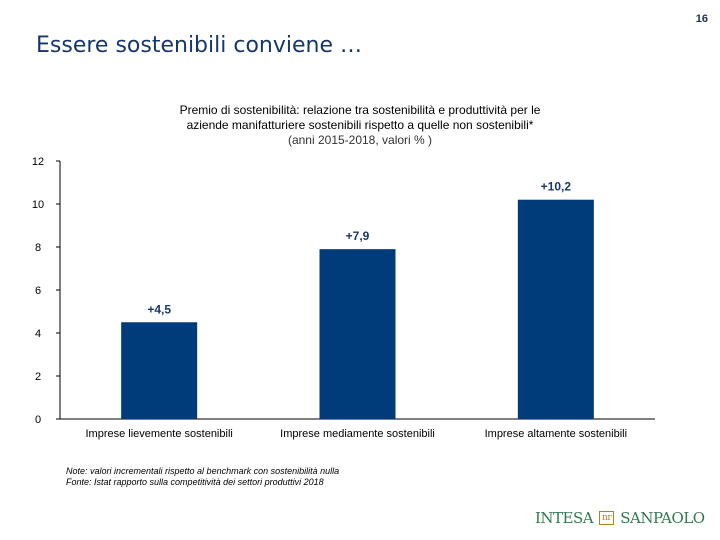  I want to click on y-tick-label: 2, so click(38, 377).